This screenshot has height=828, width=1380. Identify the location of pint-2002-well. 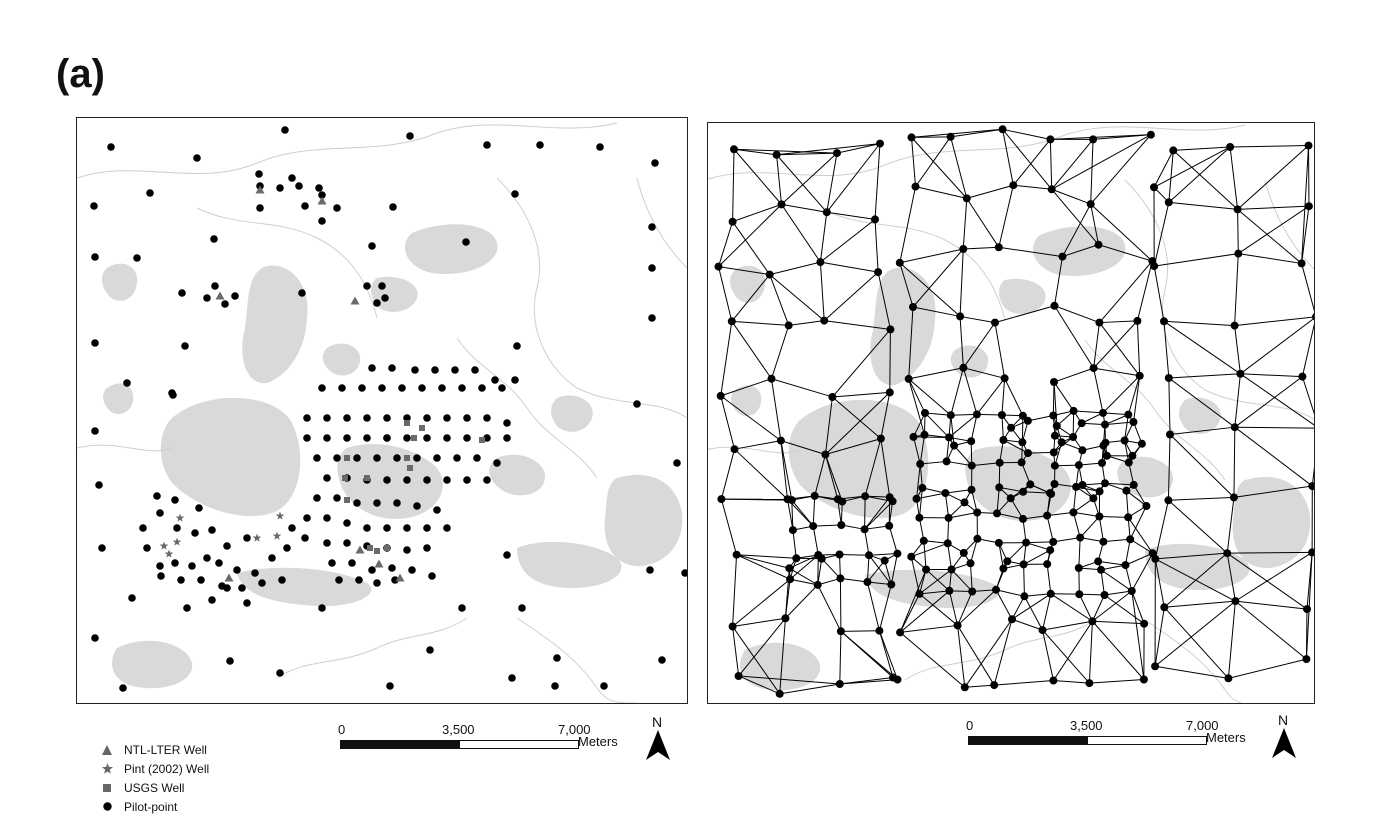
(180, 517).